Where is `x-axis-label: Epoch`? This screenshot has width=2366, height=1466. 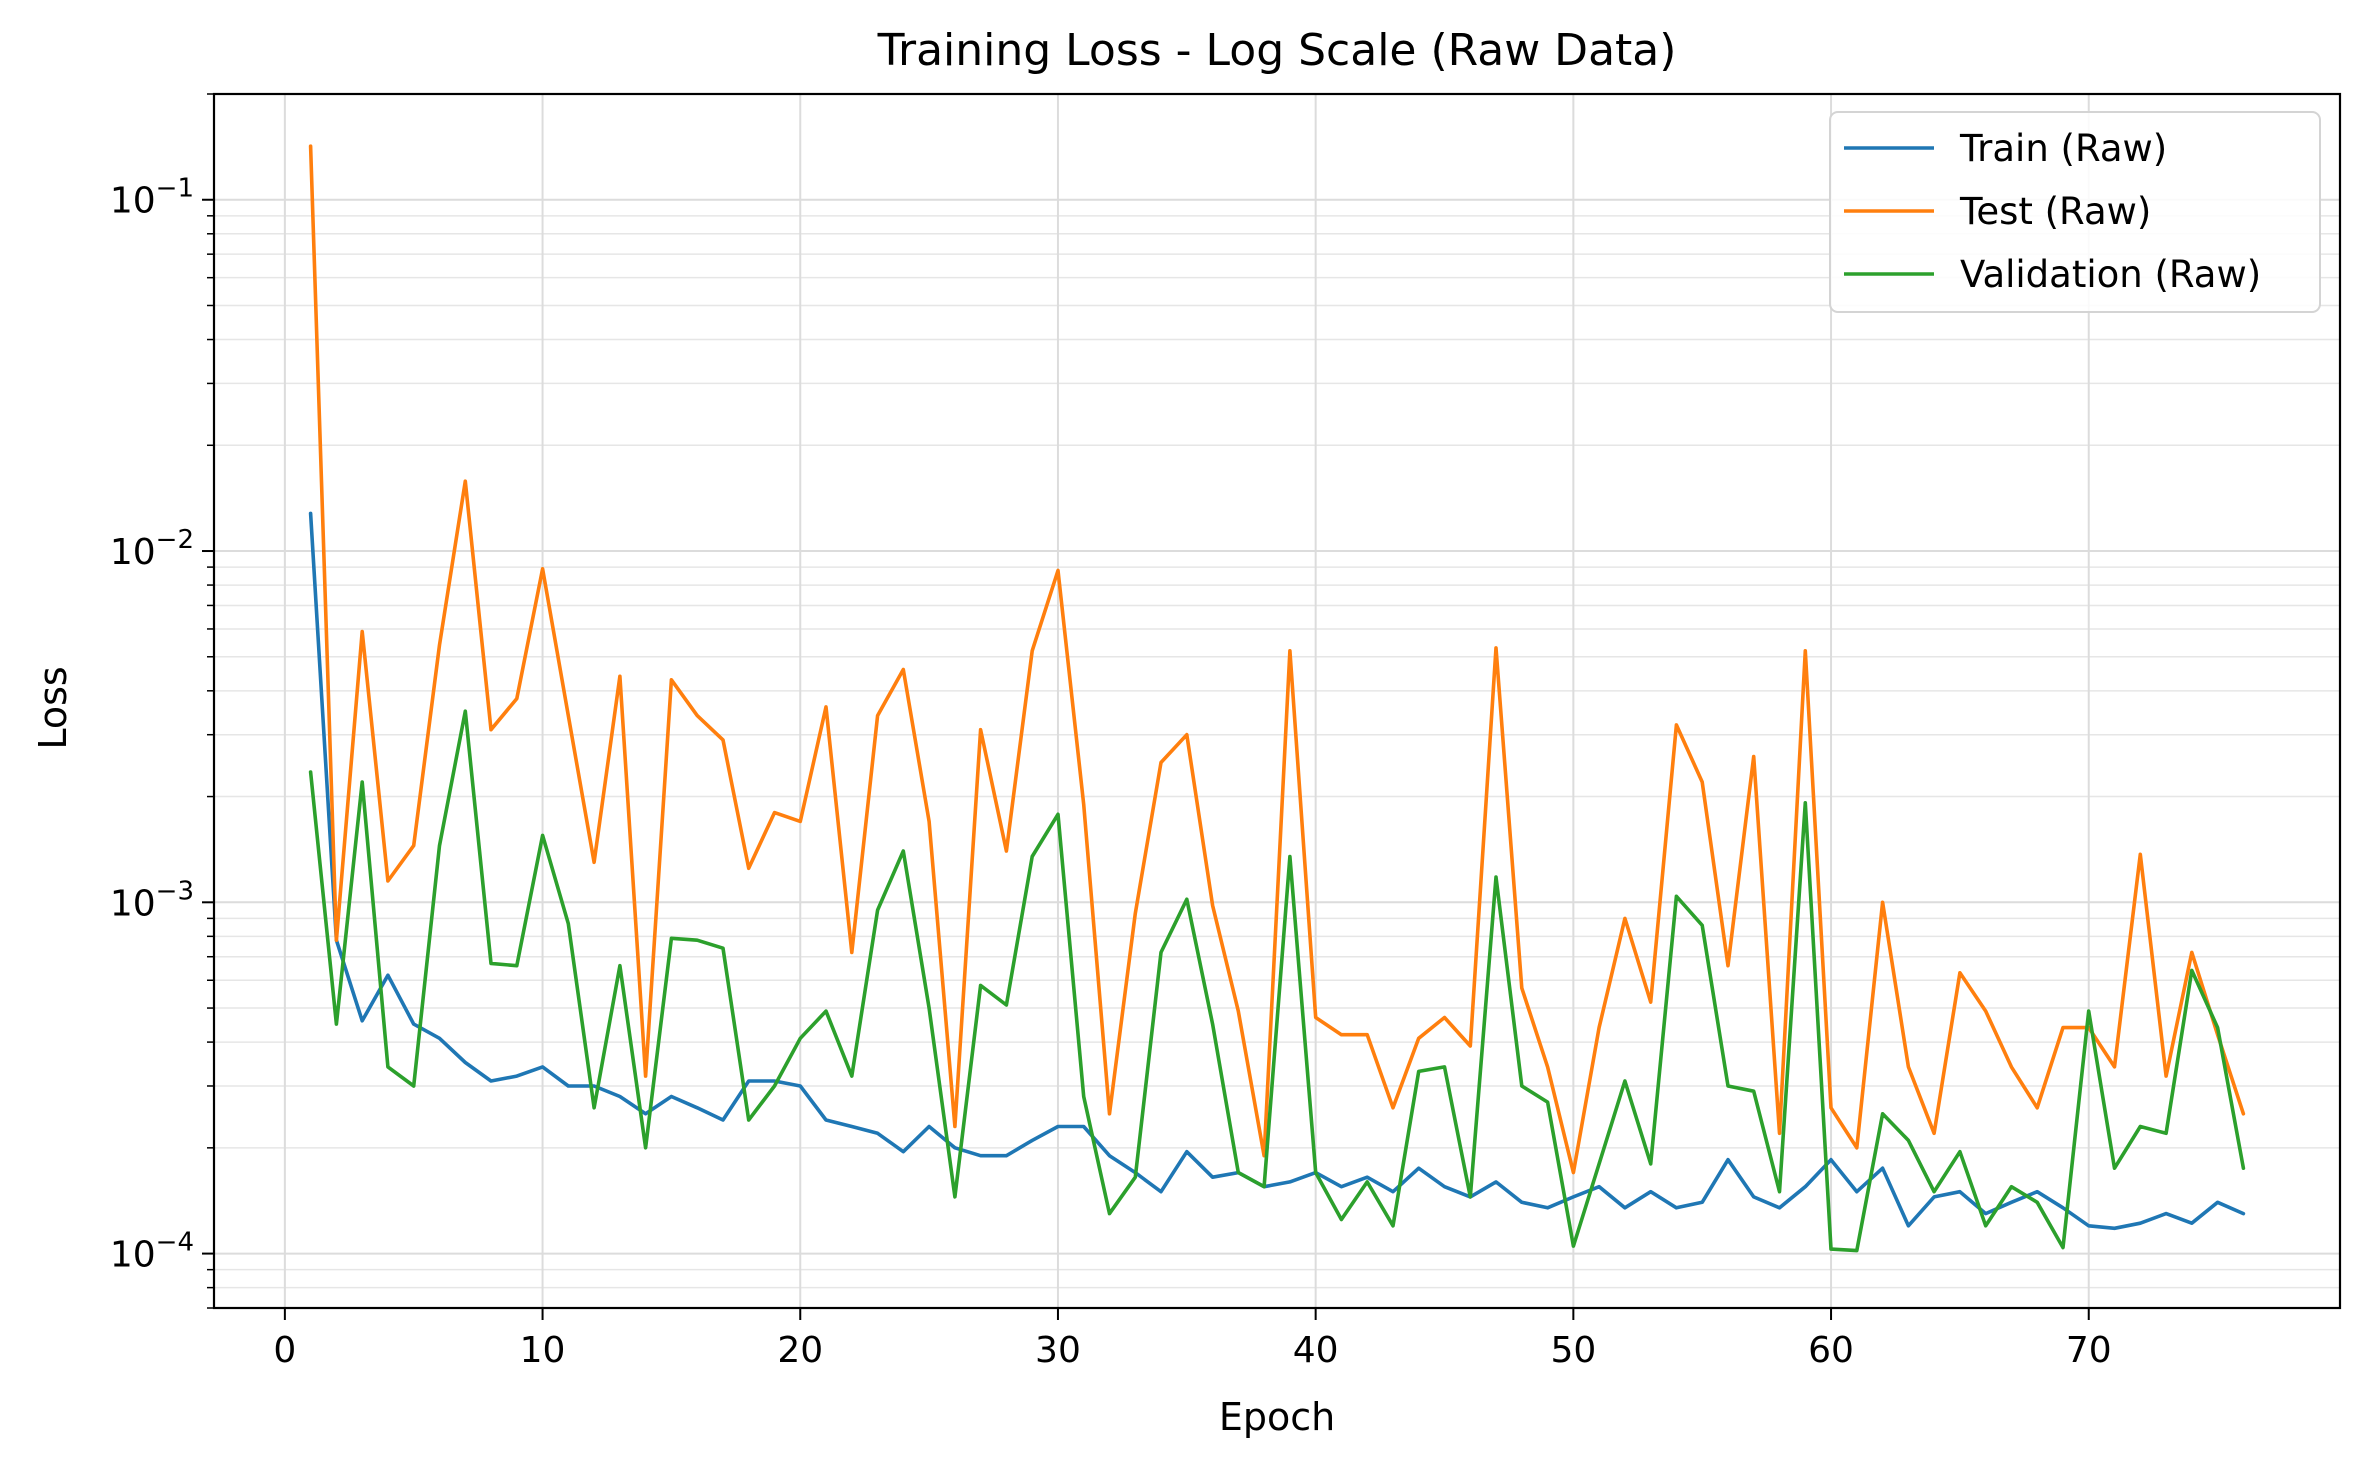
x-axis-label: Epoch is located at coordinates (1277, 1417).